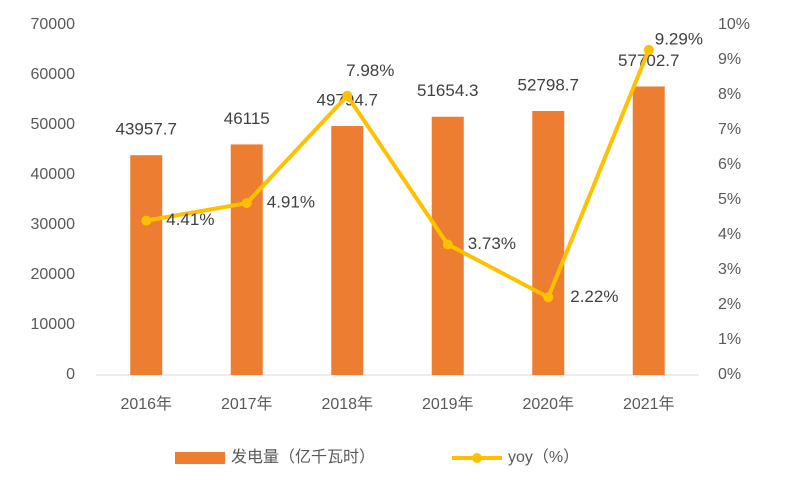  What do you see at coordinates (53, 24) in the screenshot?
I see `y-tick-label: 70000` at bounding box center [53, 24].